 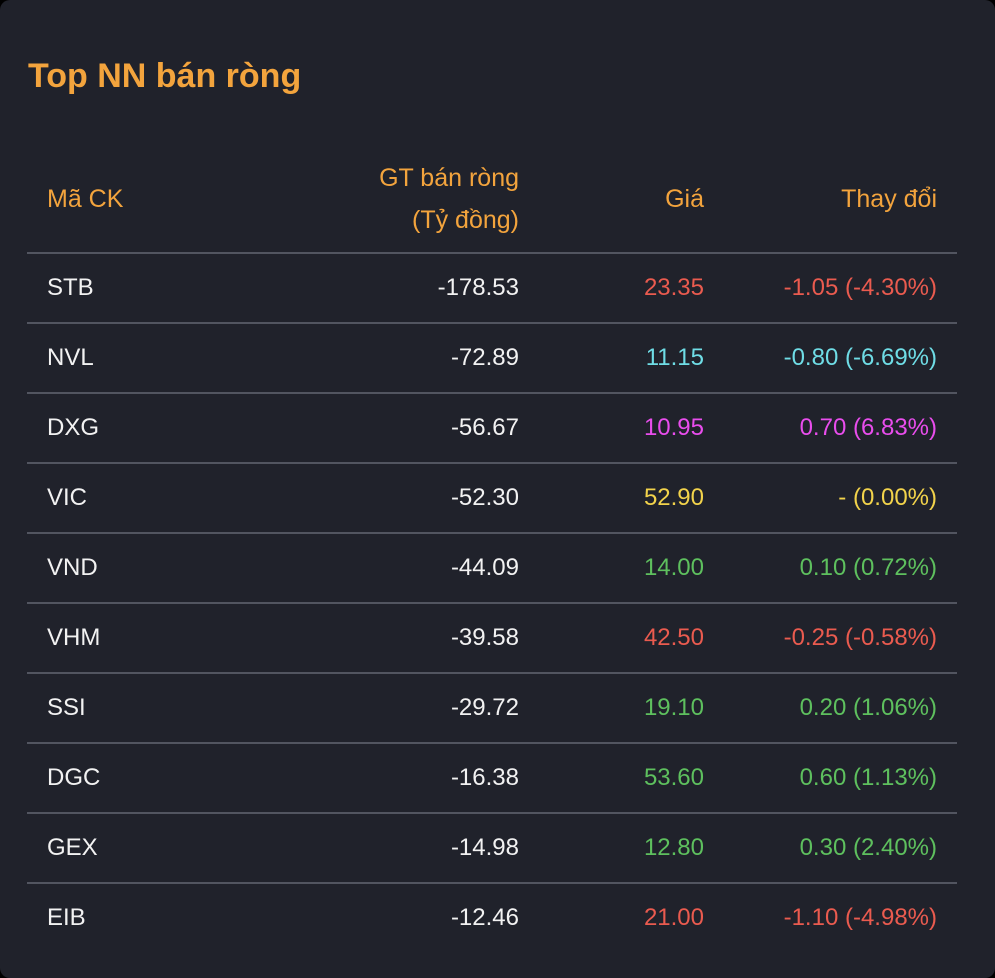 I want to click on table-row: DGC -16.38 53.60 0.60 (1.13%), so click(x=492, y=779).